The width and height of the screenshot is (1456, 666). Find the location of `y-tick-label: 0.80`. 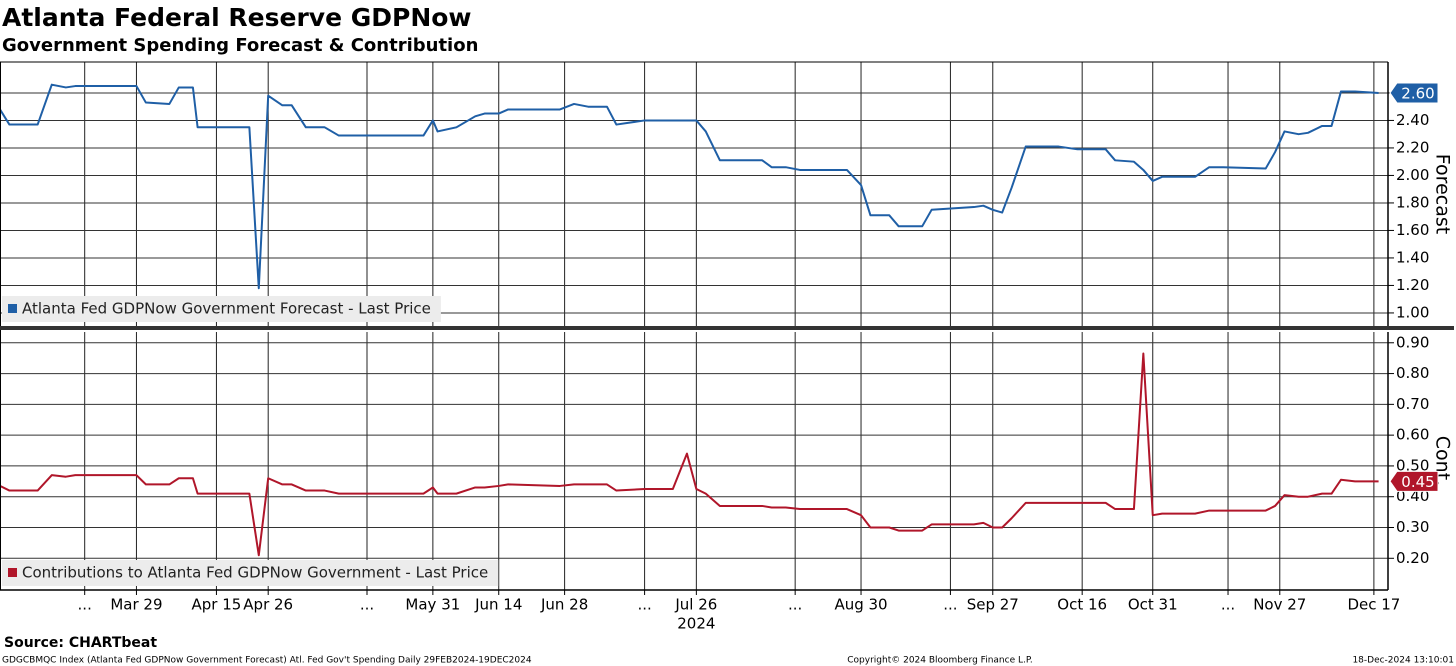

y-tick-label: 0.80 is located at coordinates (1412, 373).